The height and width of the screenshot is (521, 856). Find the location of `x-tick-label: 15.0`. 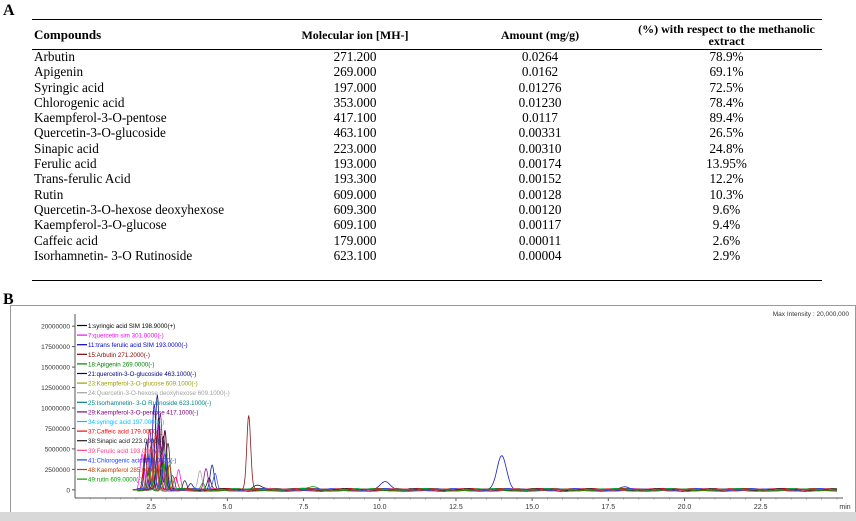

x-tick-label: 15.0 is located at coordinates (532, 507).